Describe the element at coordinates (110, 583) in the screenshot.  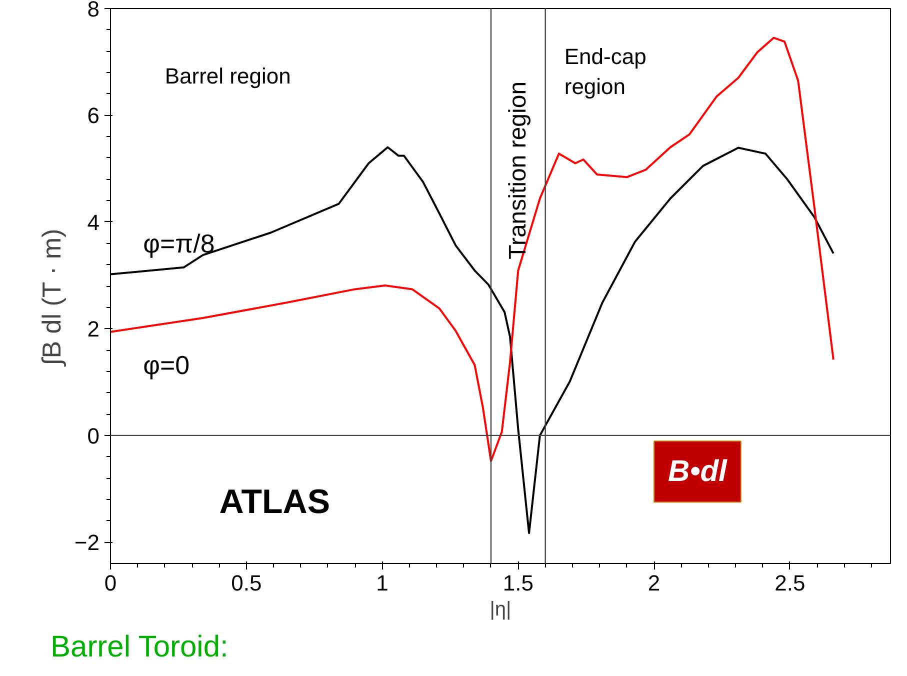
I see `x-tick-label: 0` at that location.